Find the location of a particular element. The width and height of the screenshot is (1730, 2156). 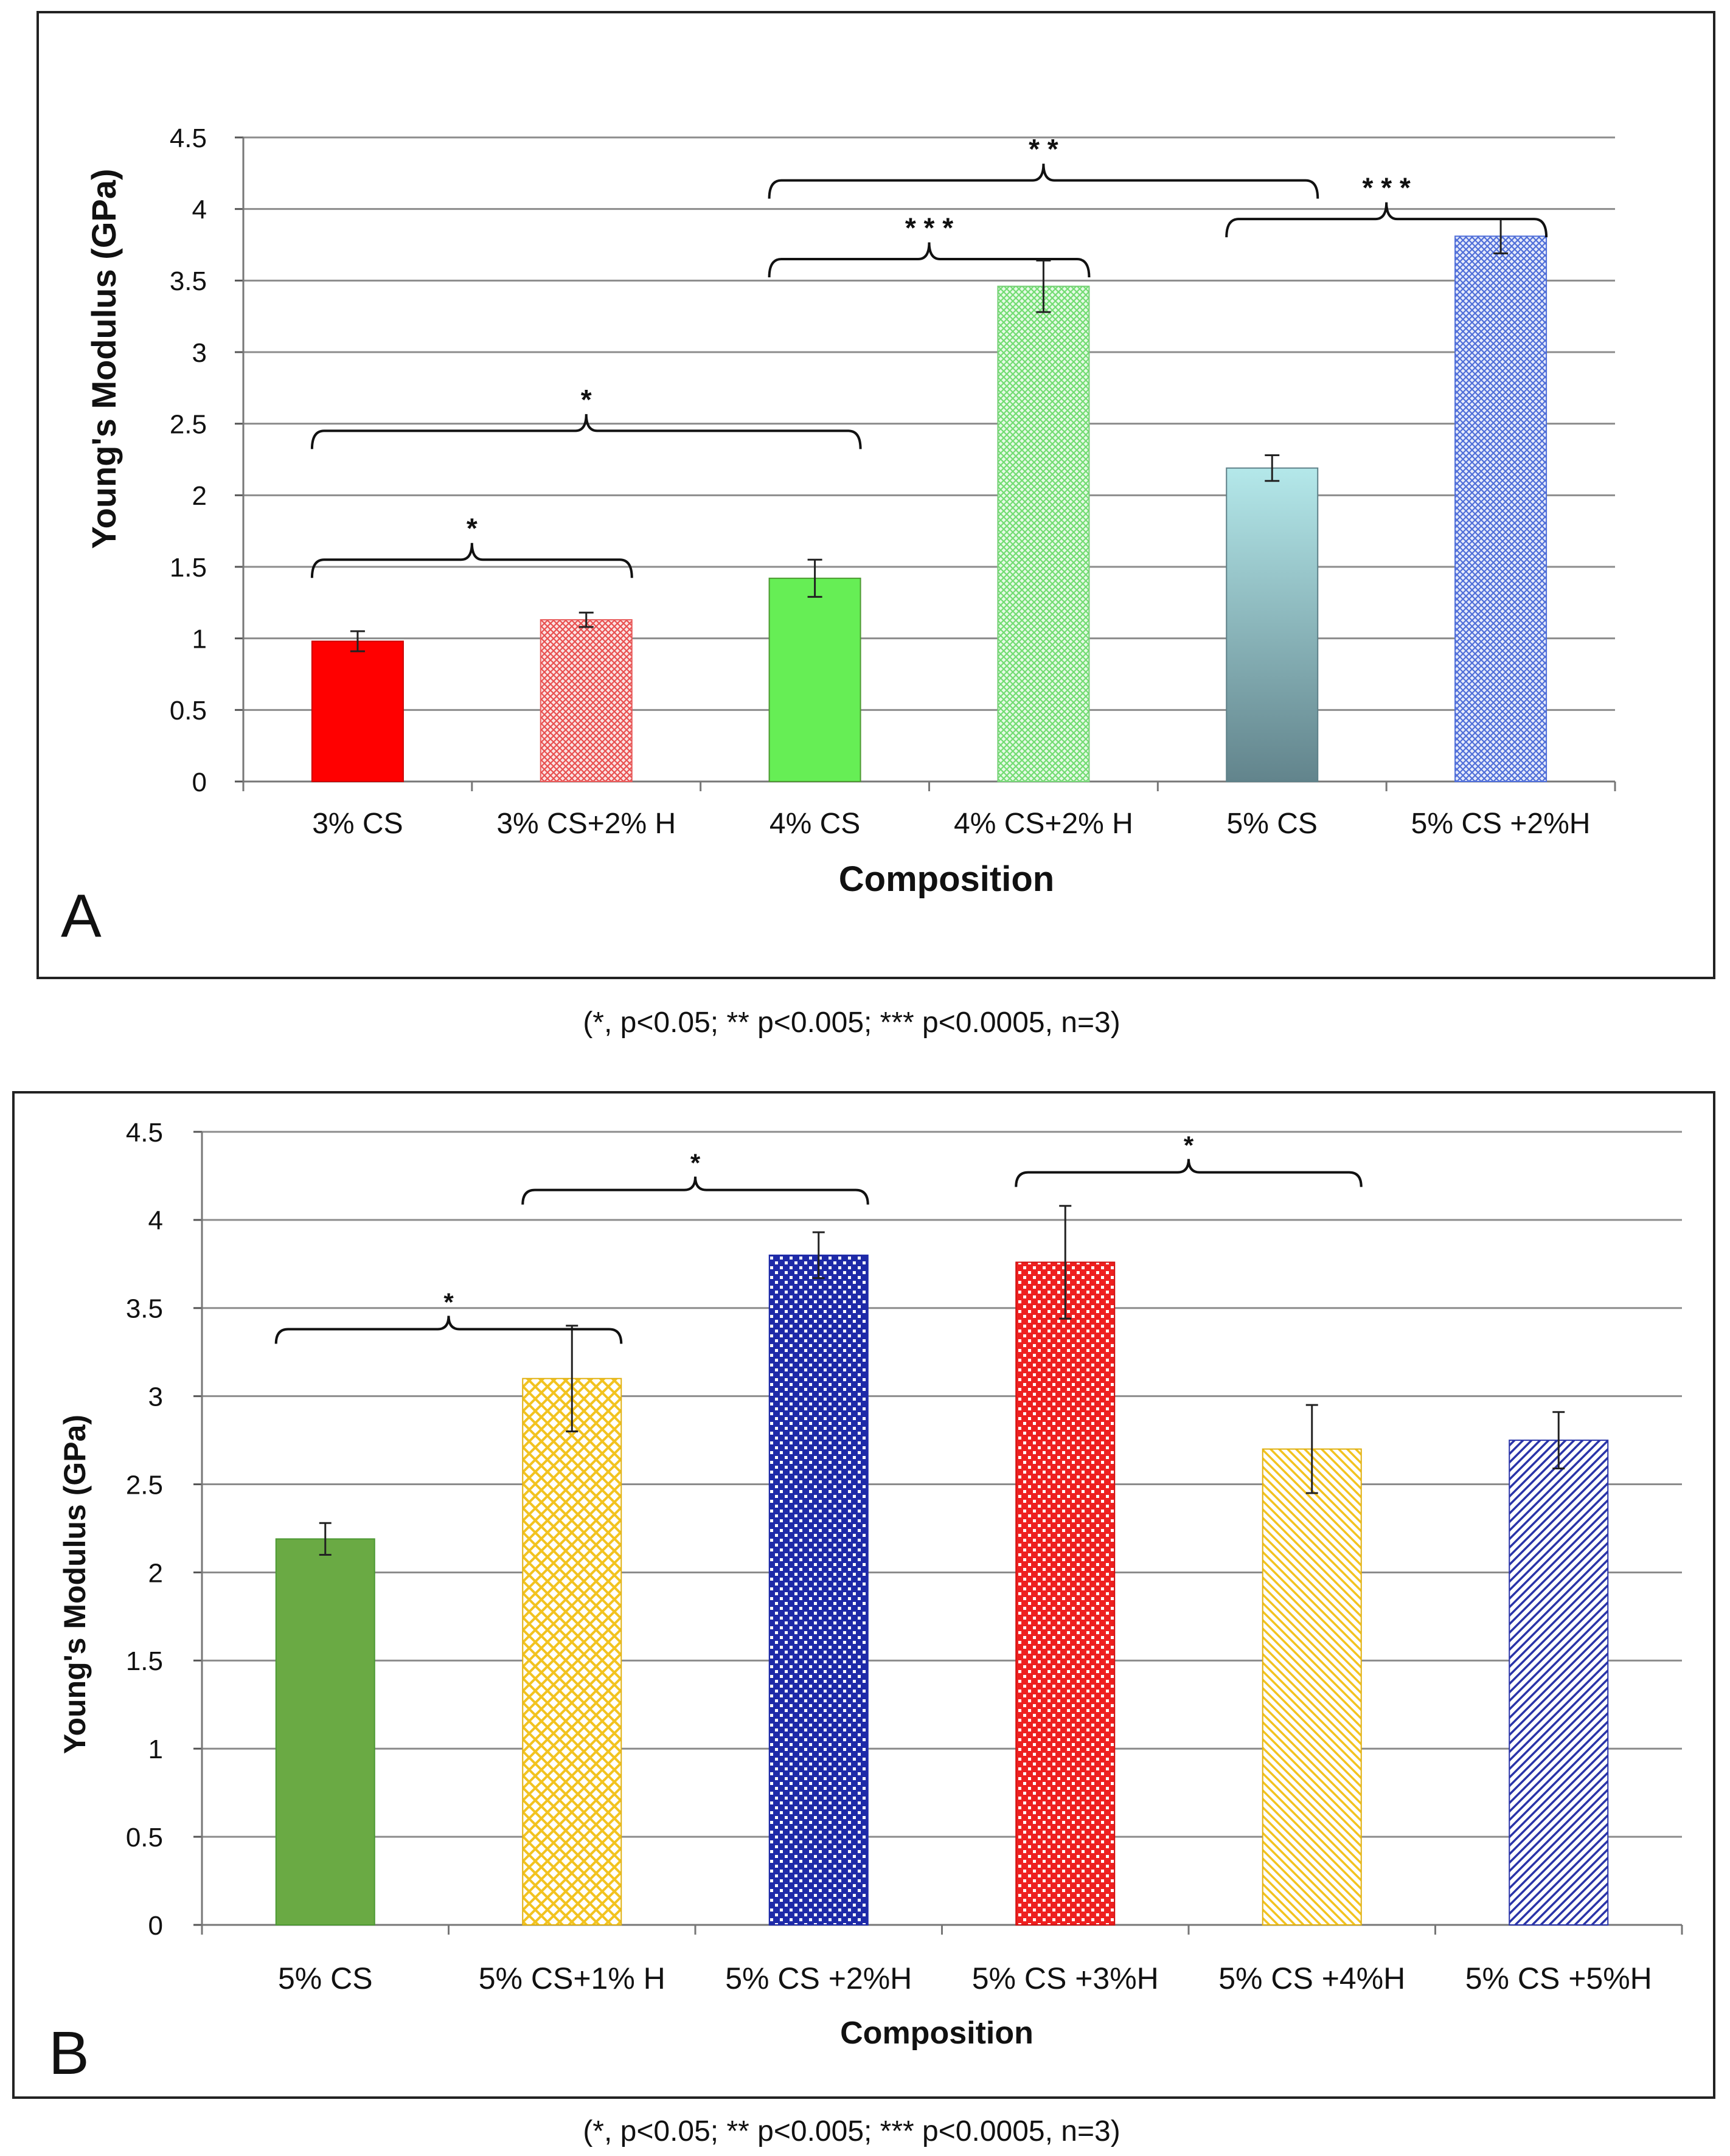

category-label: 5% CS +3%H is located at coordinates (1065, 1978).